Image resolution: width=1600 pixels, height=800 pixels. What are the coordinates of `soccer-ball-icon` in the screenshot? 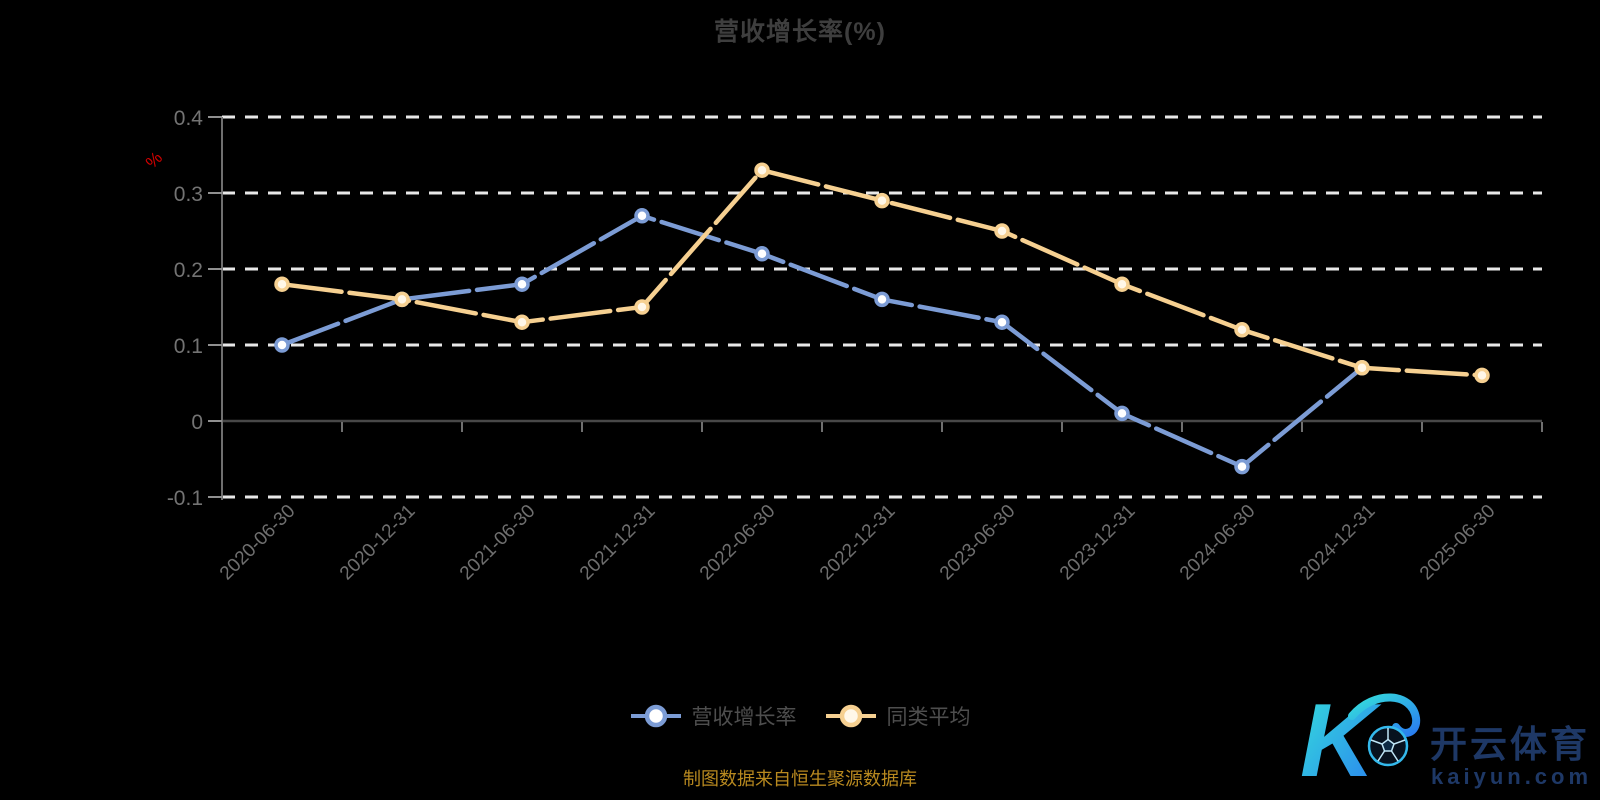 It's located at (1388, 746).